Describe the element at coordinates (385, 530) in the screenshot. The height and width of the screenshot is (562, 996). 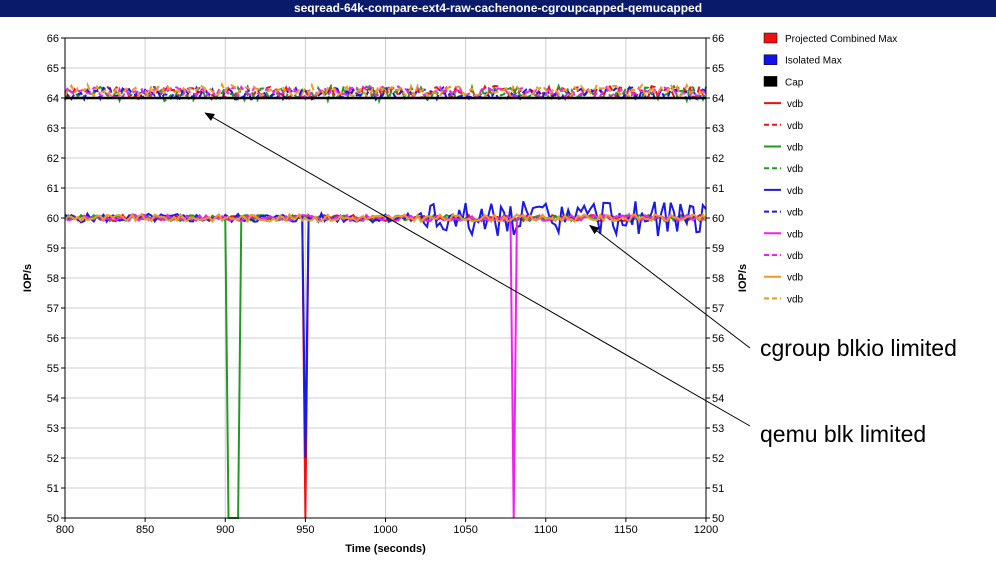
I see `x-tick-label: 1000` at that location.